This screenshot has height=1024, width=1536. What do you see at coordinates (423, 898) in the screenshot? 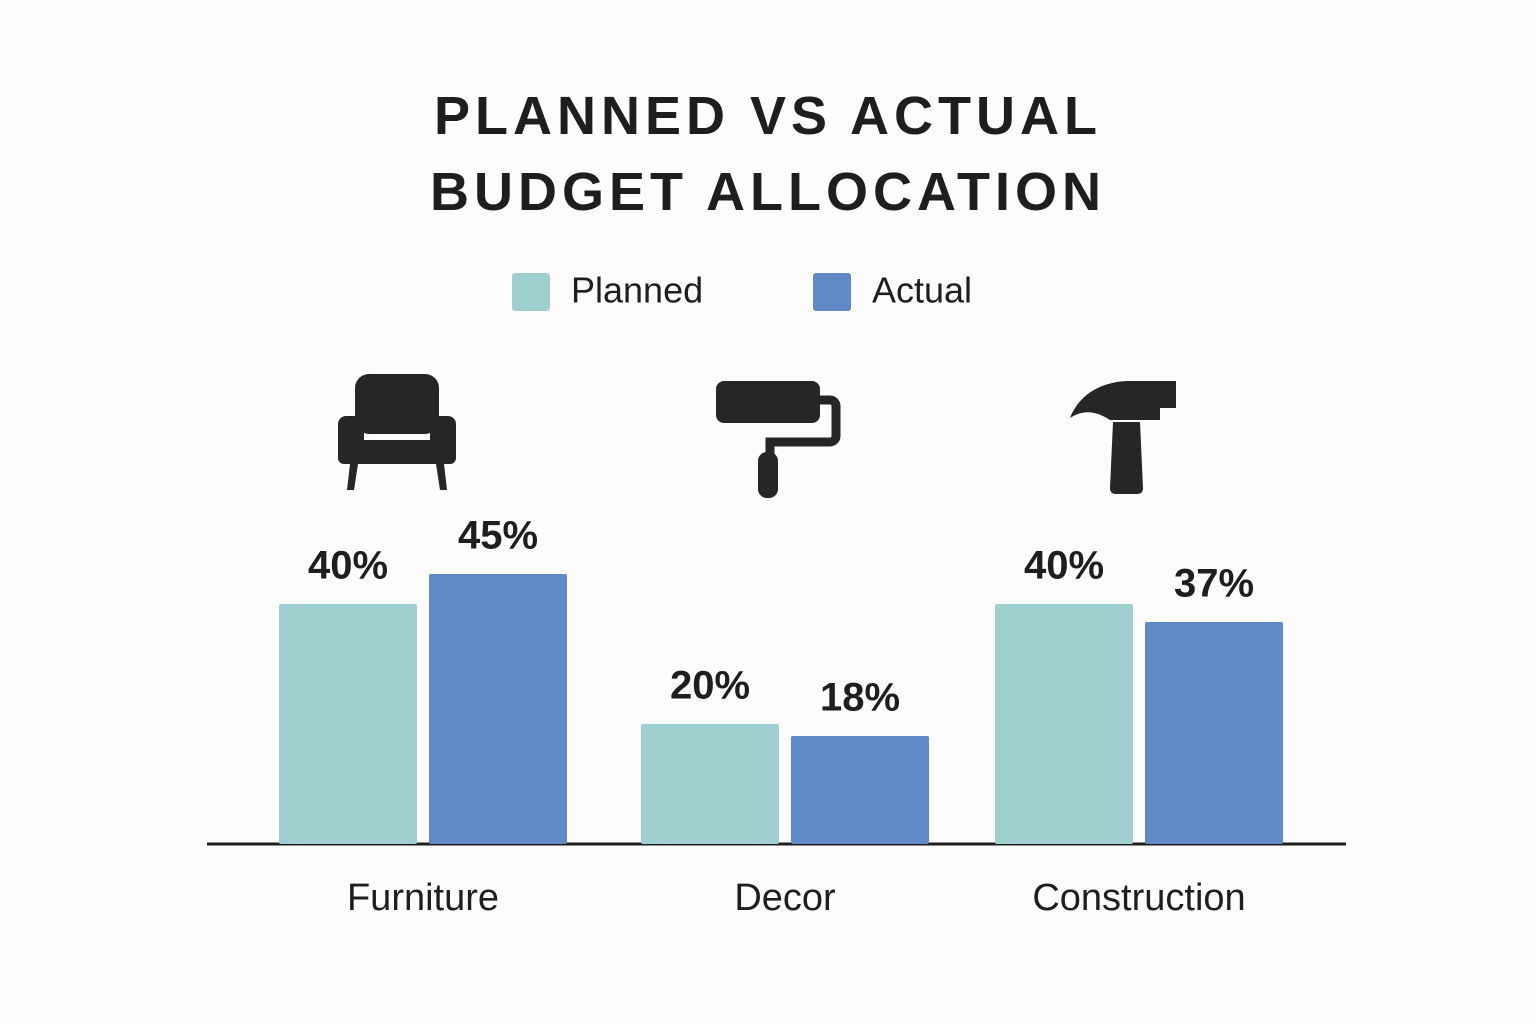
I see `x-tick-label: Furniture` at bounding box center [423, 898].